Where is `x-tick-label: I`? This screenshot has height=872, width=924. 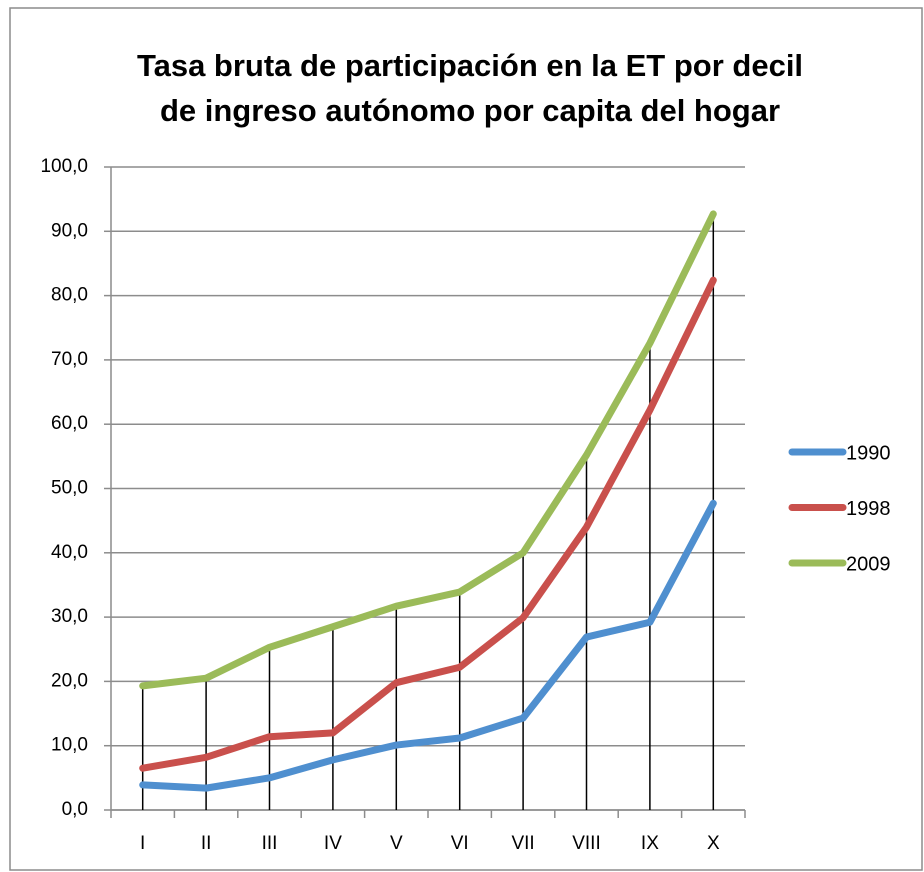 x-tick-label: I is located at coordinates (142, 843).